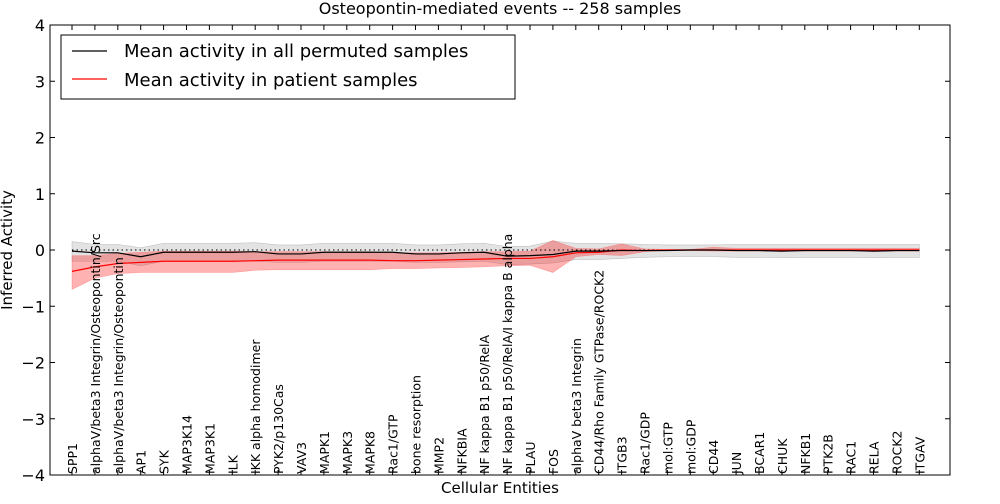 The height and width of the screenshot is (504, 1000). I want to click on x-tick-label: alphaV/beta3 Integrin/Osteopontin, so click(118, 365).